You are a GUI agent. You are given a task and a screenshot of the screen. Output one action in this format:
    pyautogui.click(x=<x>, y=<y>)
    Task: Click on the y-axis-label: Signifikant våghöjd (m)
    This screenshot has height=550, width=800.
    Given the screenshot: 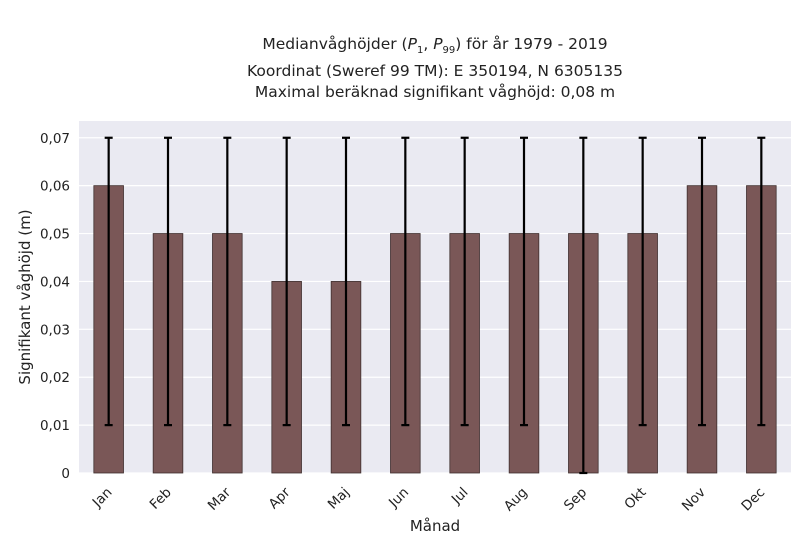 What is the action you would take?
    pyautogui.click(x=25, y=296)
    